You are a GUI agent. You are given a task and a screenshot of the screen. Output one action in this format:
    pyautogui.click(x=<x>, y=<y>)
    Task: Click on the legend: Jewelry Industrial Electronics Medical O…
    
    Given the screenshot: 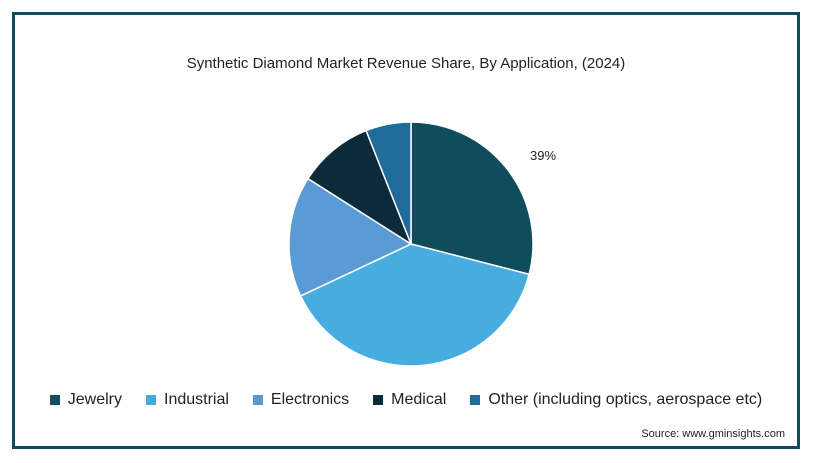 What is the action you would take?
    pyautogui.click(x=406, y=400)
    